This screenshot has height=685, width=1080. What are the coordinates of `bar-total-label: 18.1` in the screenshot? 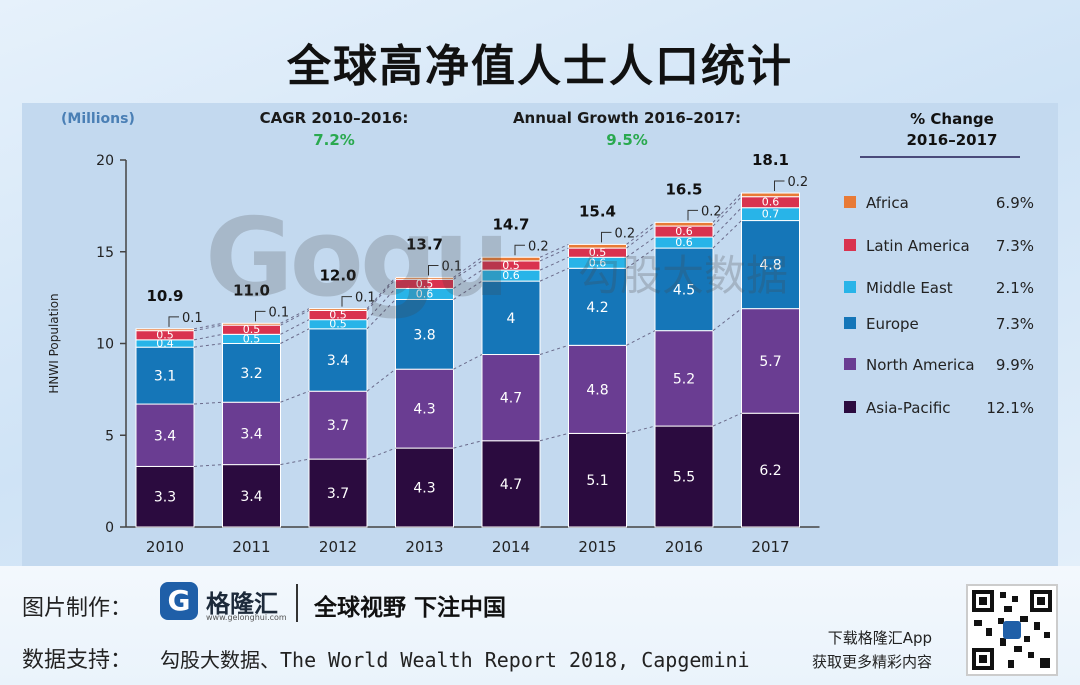 It's located at (770, 160).